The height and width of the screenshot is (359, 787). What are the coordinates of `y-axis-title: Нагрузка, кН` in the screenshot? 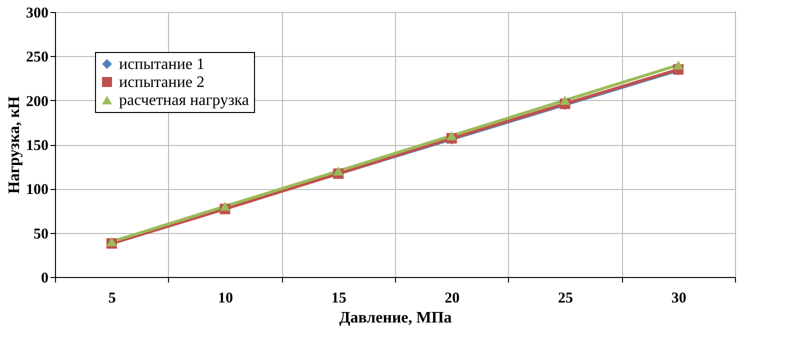 It's located at (14, 145).